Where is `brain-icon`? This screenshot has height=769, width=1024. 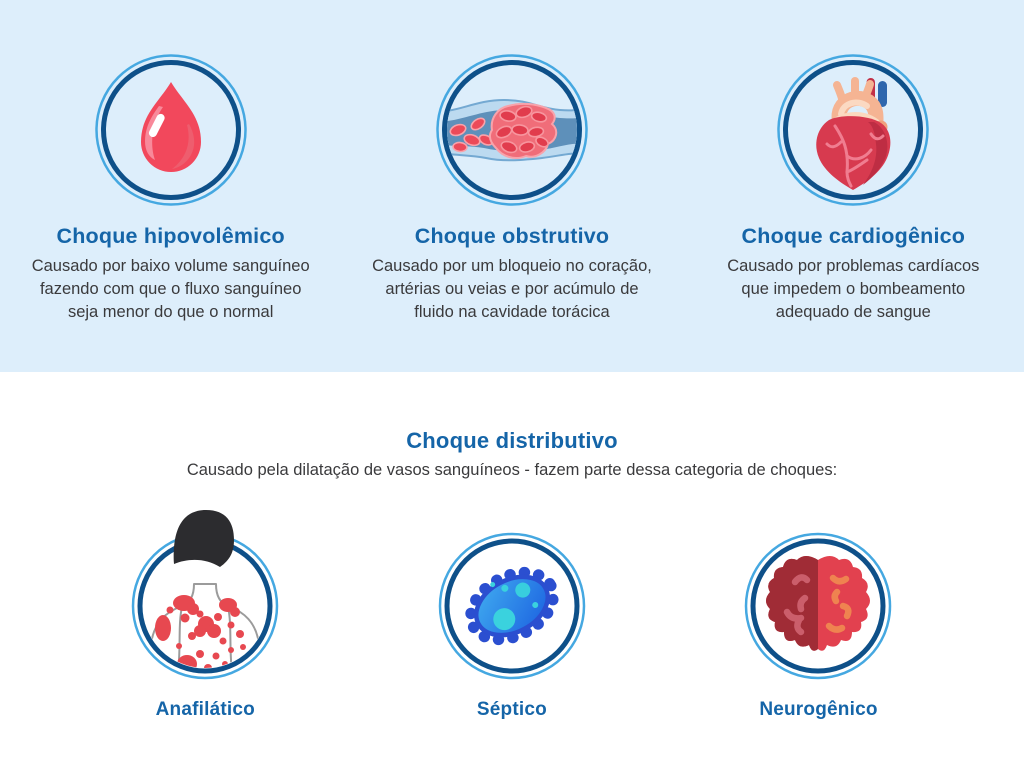
brain-icon is located at coordinates (818, 593).